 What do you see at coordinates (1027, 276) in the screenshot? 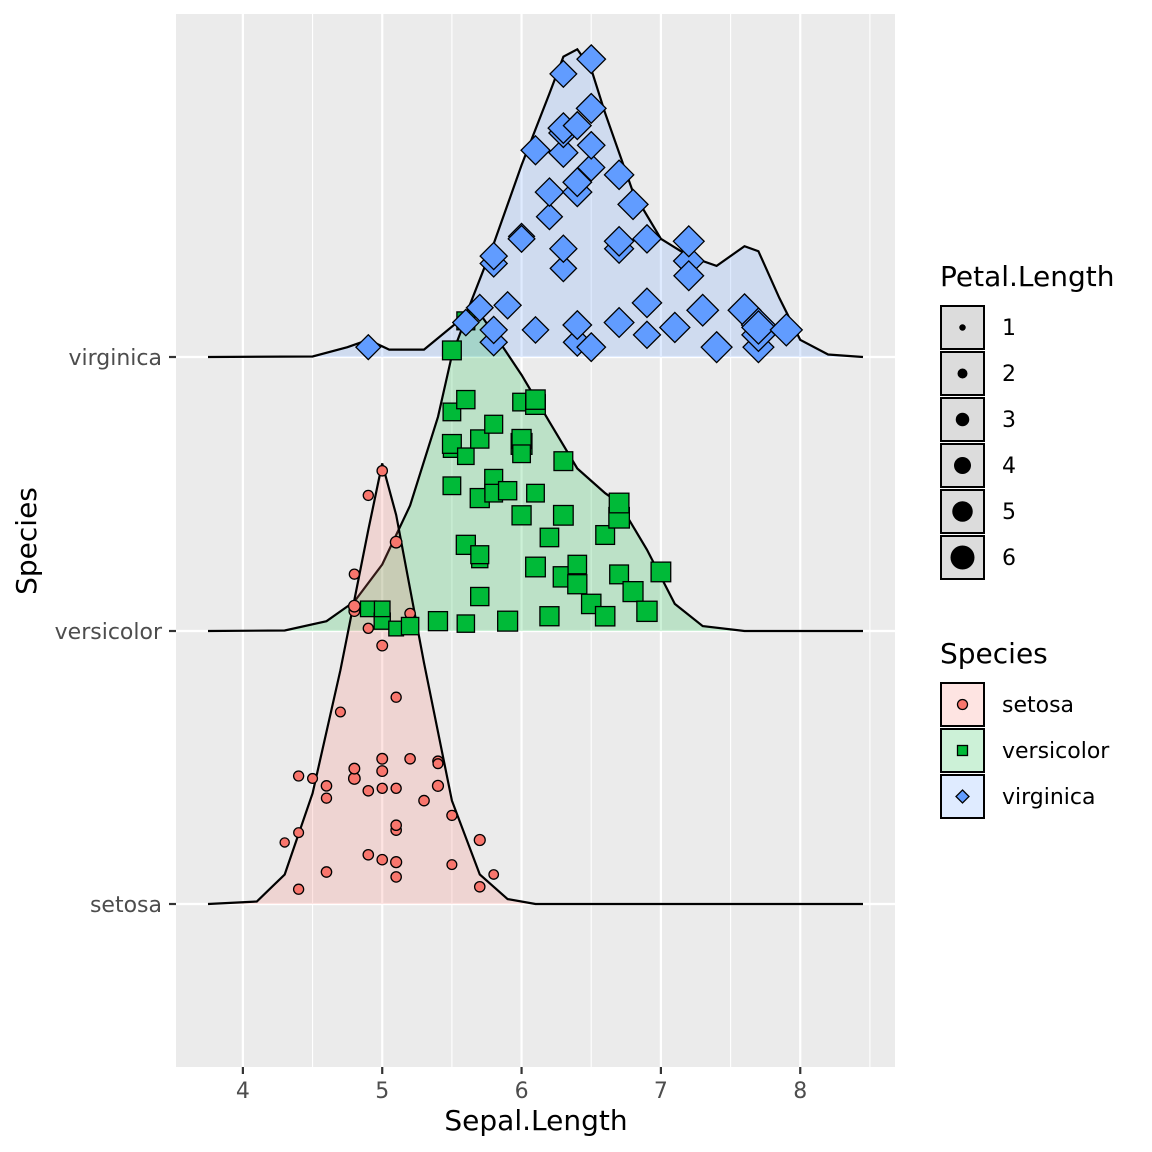
I see `legend-size-title: Petal.Length` at bounding box center [1027, 276].